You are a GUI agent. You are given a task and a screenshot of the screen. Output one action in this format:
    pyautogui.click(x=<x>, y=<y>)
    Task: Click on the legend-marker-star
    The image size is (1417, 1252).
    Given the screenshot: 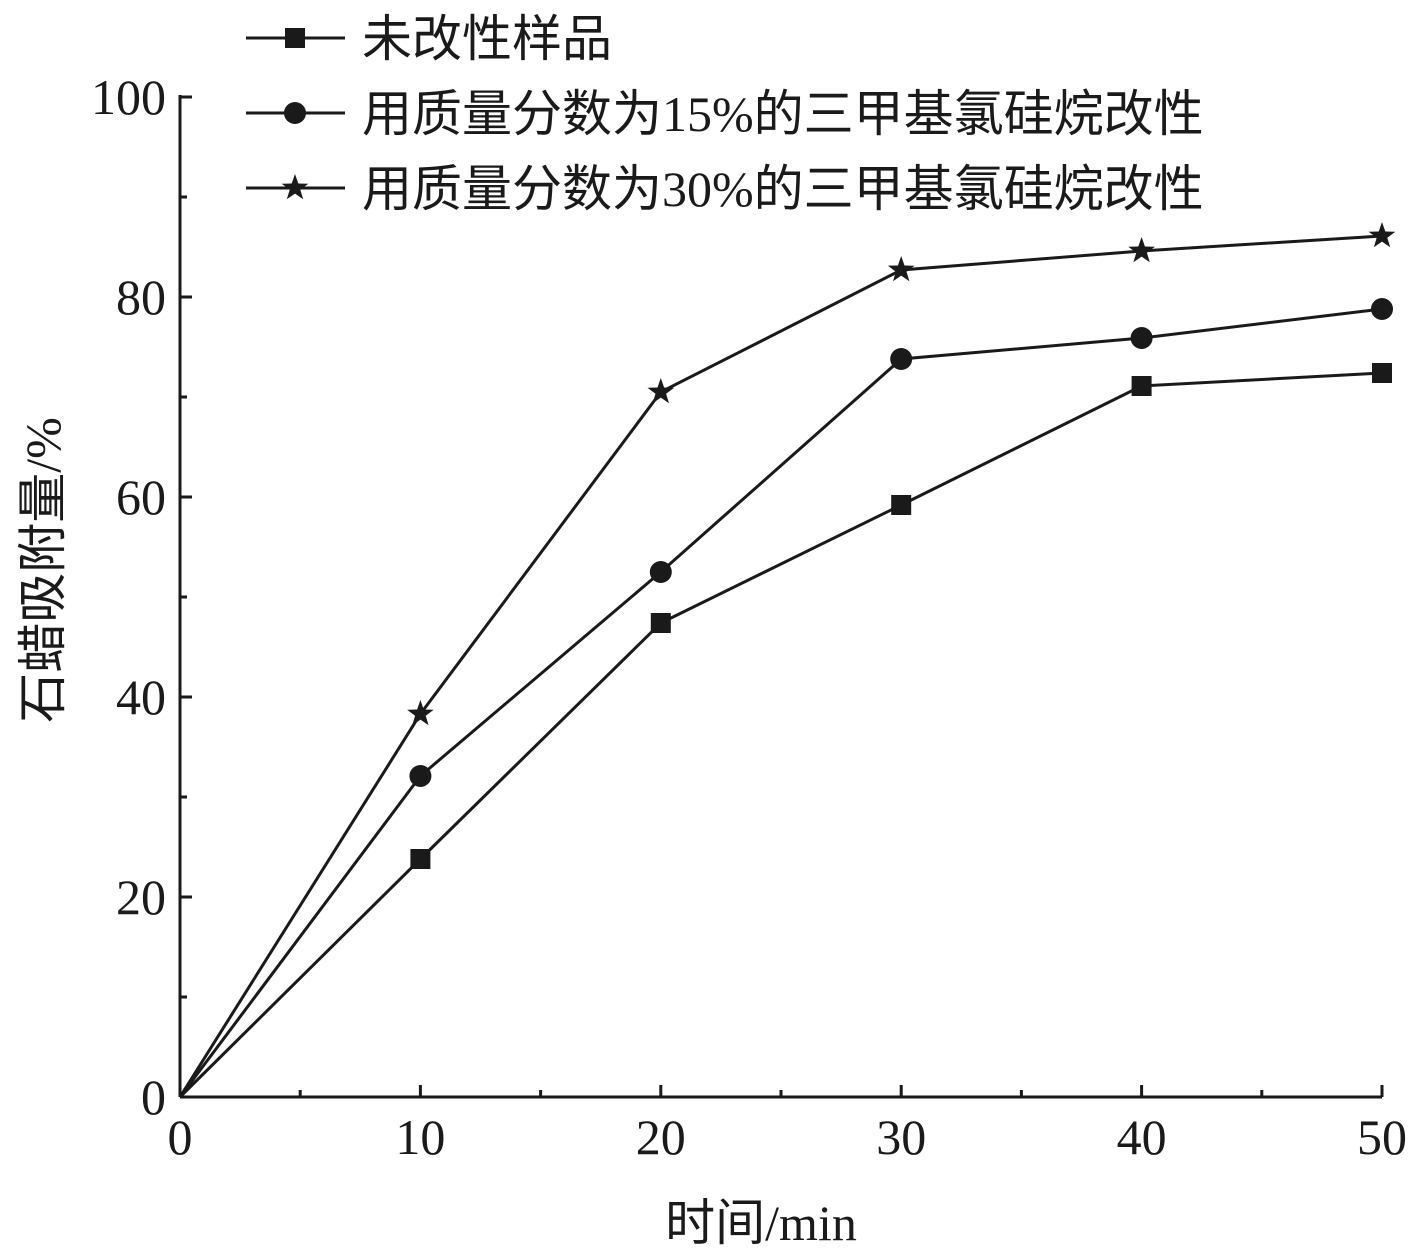 What is the action you would take?
    pyautogui.click(x=295, y=187)
    